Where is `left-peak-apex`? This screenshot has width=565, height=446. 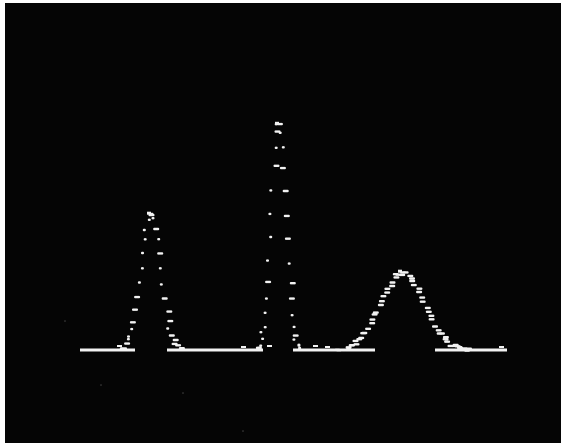 left-peak-apex is located at coordinates (149, 213).